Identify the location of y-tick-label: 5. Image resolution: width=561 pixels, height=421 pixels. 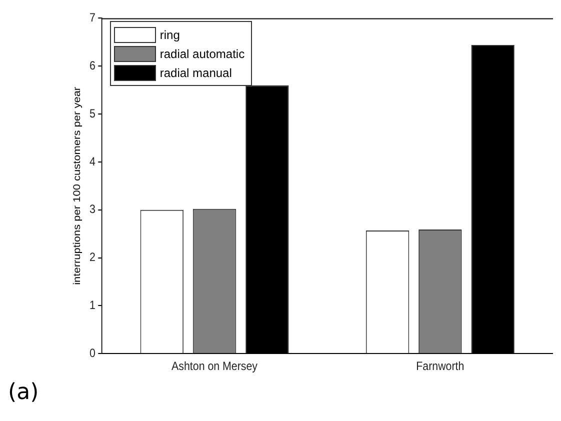
(93, 114).